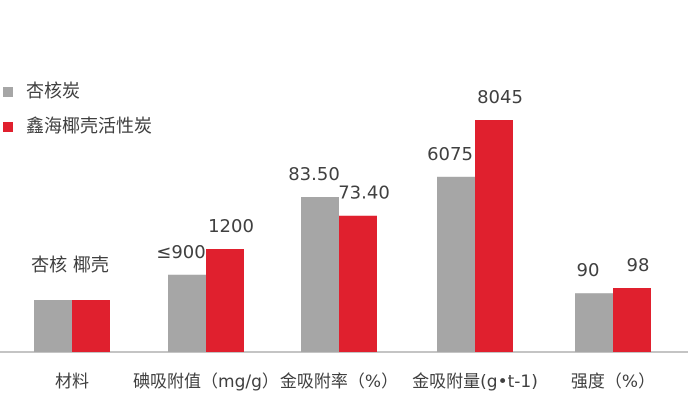  Describe the element at coordinates (53, 91) in the screenshot. I see `legend-label: 杏核炭` at that location.